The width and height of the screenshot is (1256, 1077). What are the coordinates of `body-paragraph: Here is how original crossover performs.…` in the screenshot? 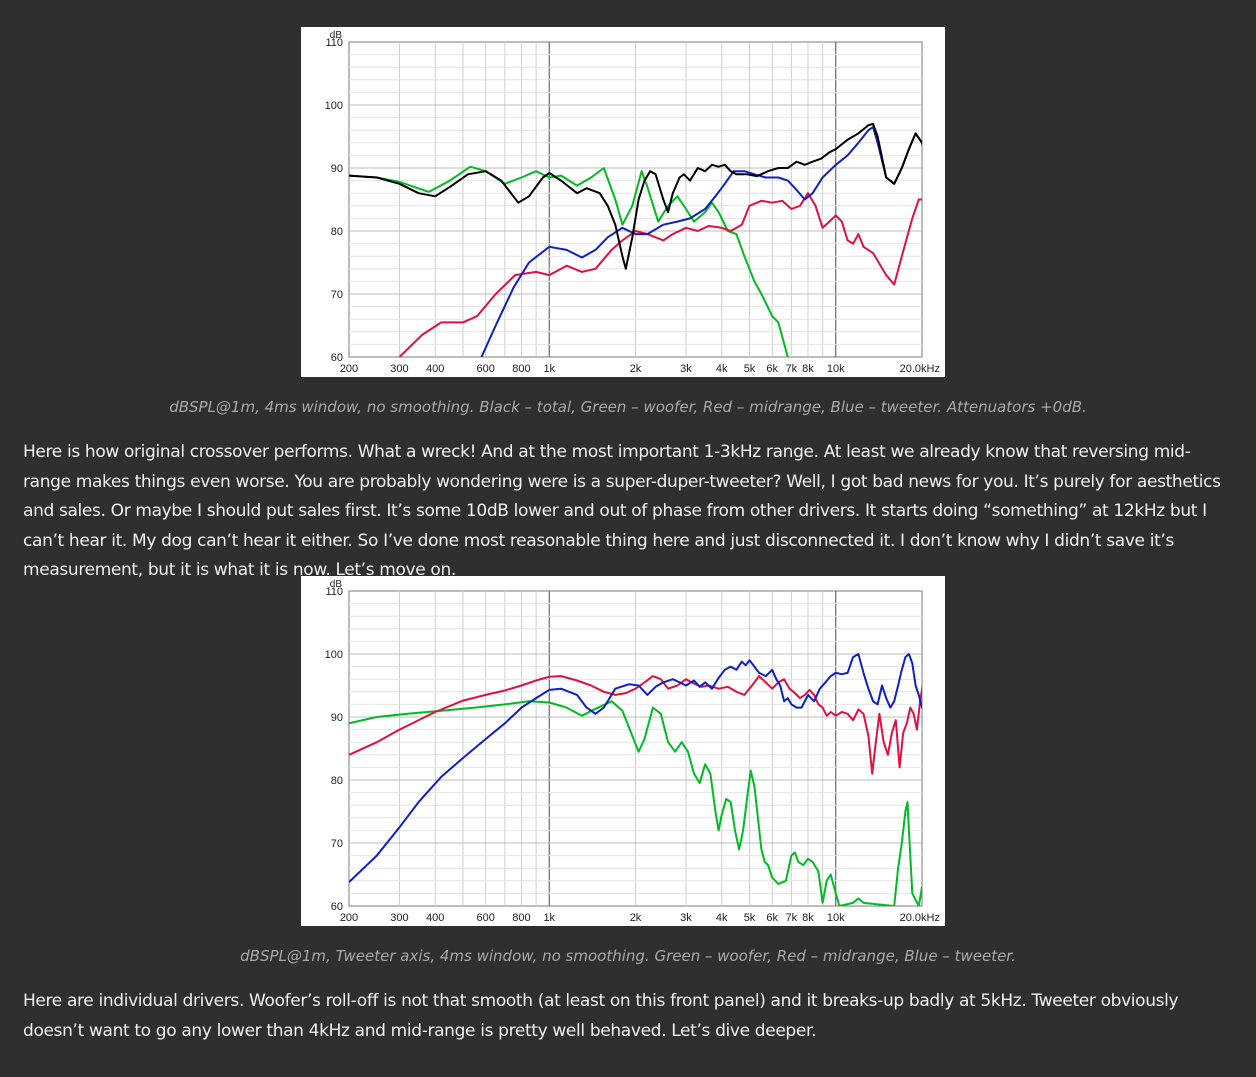 It's located at (622, 511).